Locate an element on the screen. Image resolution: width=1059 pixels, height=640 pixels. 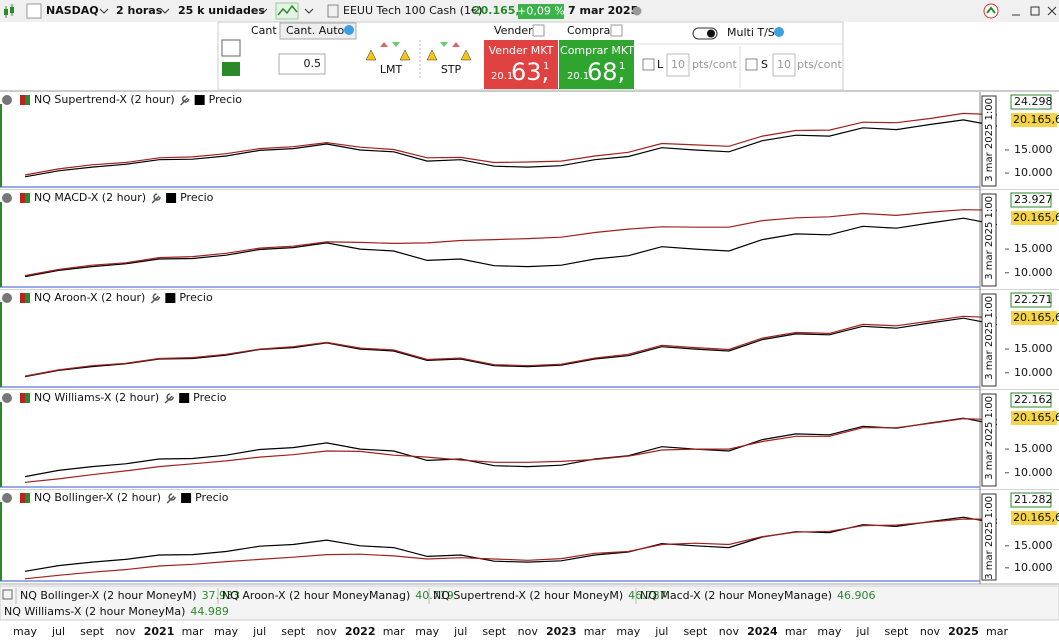
strategy-name: NQ Macd-X (2 hour MoneyManage) is located at coordinates (736, 595).